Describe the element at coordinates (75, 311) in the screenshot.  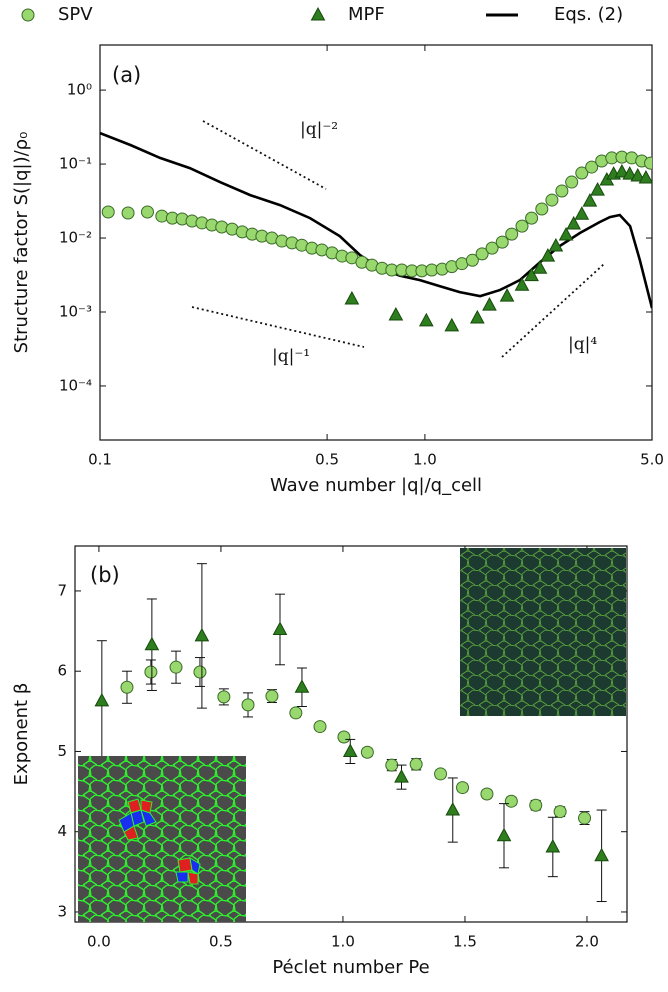
I see `y-tick-label: 10⁻³` at that location.